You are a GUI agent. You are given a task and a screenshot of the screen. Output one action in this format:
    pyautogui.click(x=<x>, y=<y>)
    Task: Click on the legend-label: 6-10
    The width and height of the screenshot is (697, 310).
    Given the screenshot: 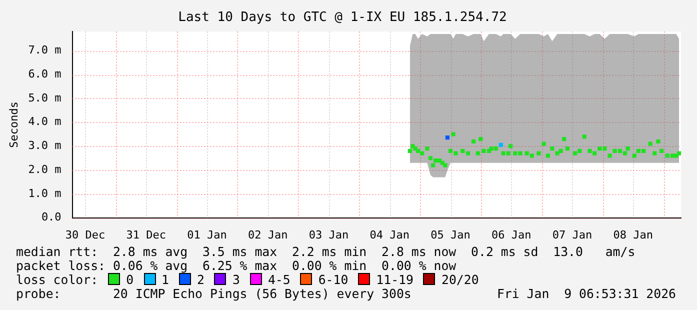 What is the action you would take?
    pyautogui.click(x=333, y=279)
    